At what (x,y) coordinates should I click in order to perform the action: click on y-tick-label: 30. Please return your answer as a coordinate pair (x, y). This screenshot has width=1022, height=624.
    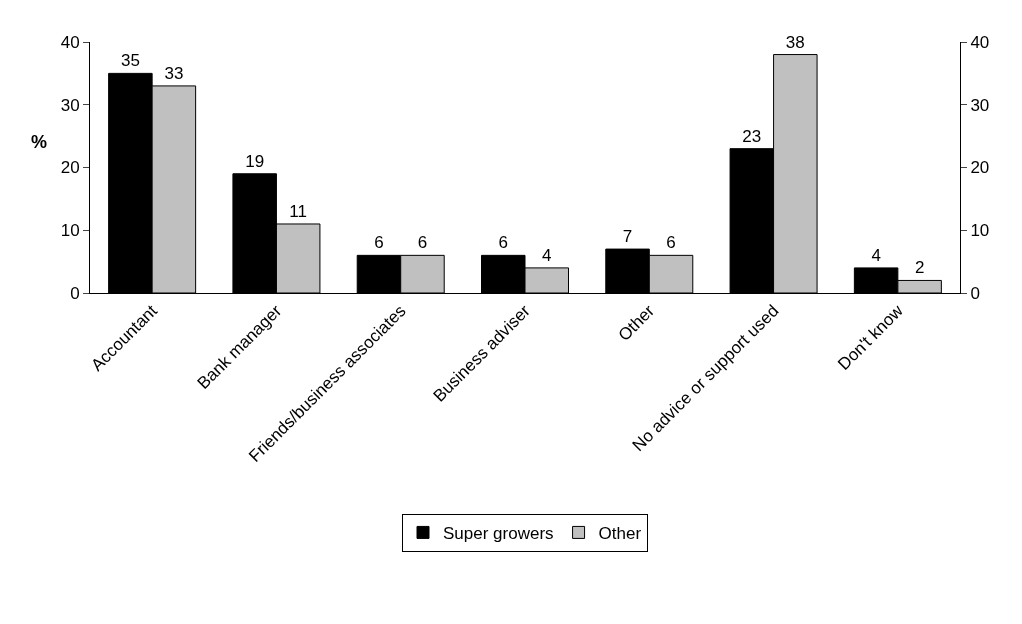
    Looking at the image, I should click on (70, 105).